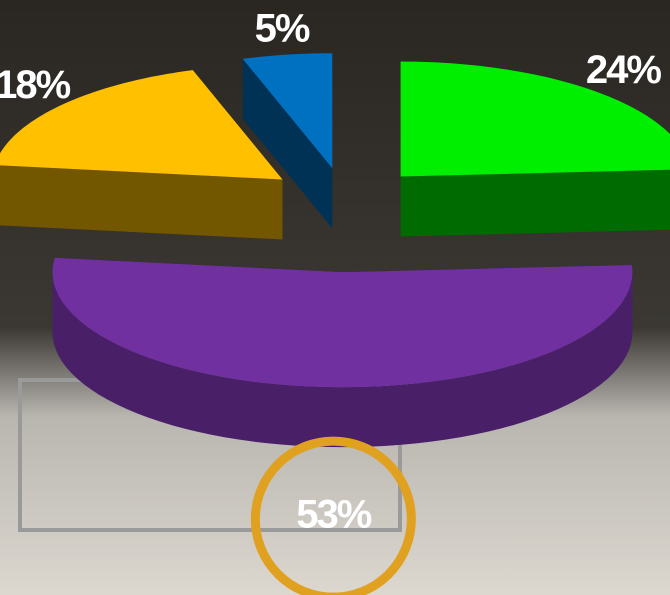  I want to click on data-label: 18%, so click(35, 85).